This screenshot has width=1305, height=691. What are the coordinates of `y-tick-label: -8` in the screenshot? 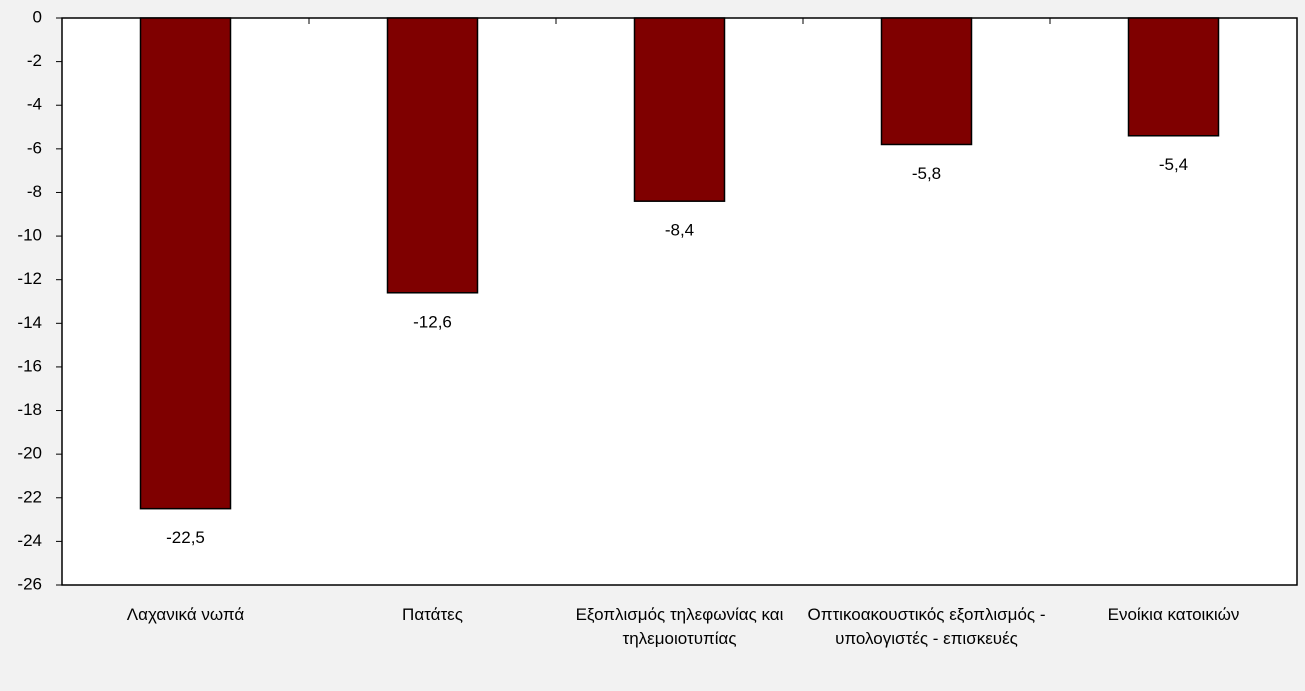 It's located at (34, 191).